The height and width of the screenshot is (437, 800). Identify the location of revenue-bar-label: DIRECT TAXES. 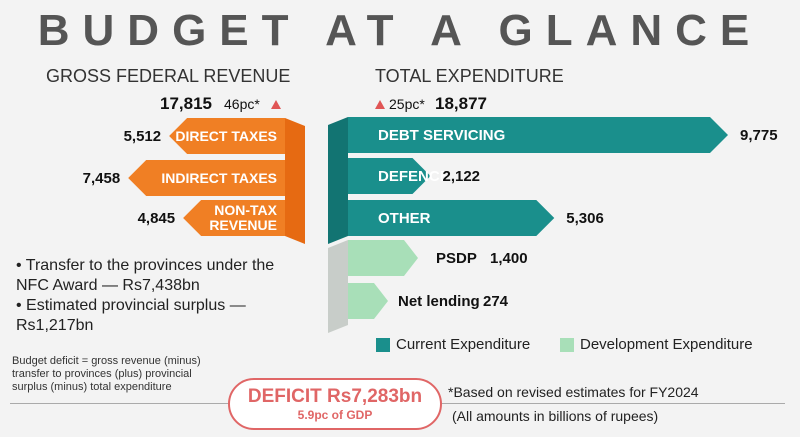
(226, 136).